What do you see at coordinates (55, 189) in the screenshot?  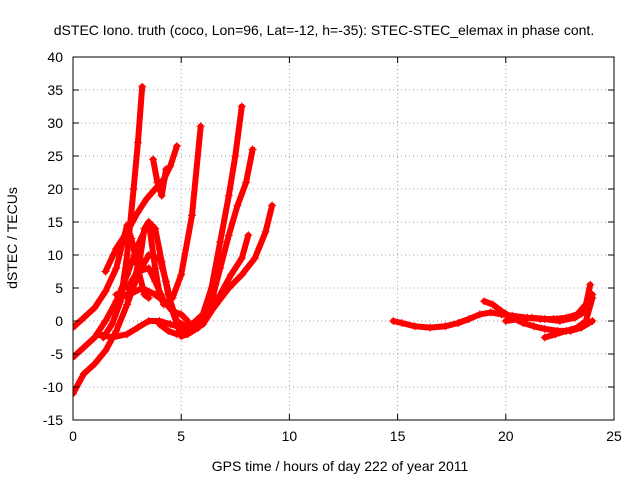 I see `y-tick-label: 20` at bounding box center [55, 189].